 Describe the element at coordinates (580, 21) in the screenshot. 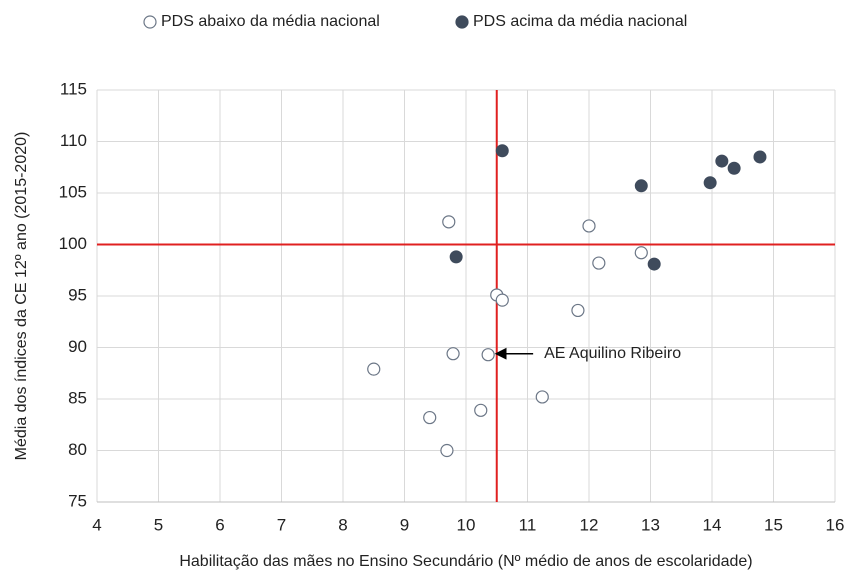

I see `legend-label: PDS acima da média nacional` at that location.